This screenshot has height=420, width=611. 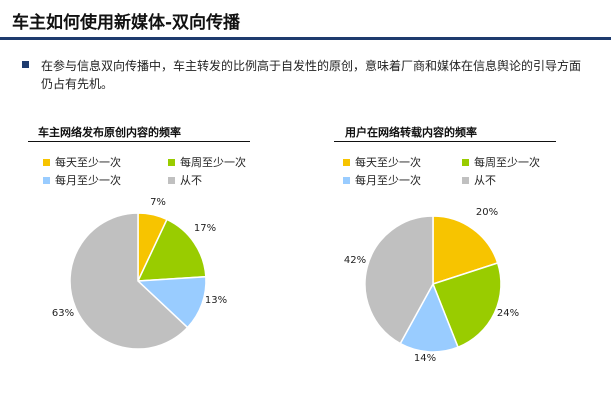 I want to click on pie-2-label-weekly: 24%, so click(x=508, y=313).